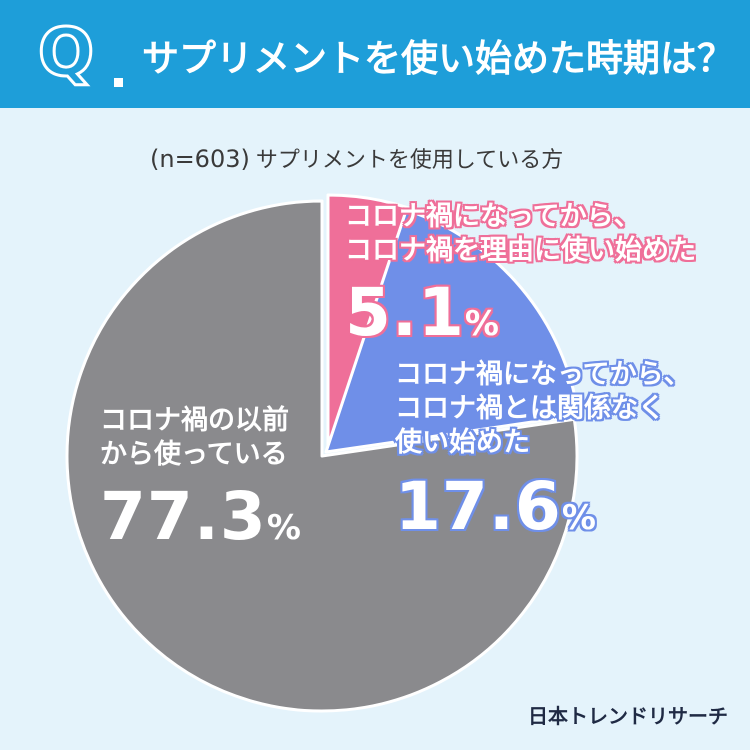 The width and height of the screenshot is (750, 750). Describe the element at coordinates (201, 516) in the screenshot. I see `slice-value-before-corona: 77.3%` at that location.